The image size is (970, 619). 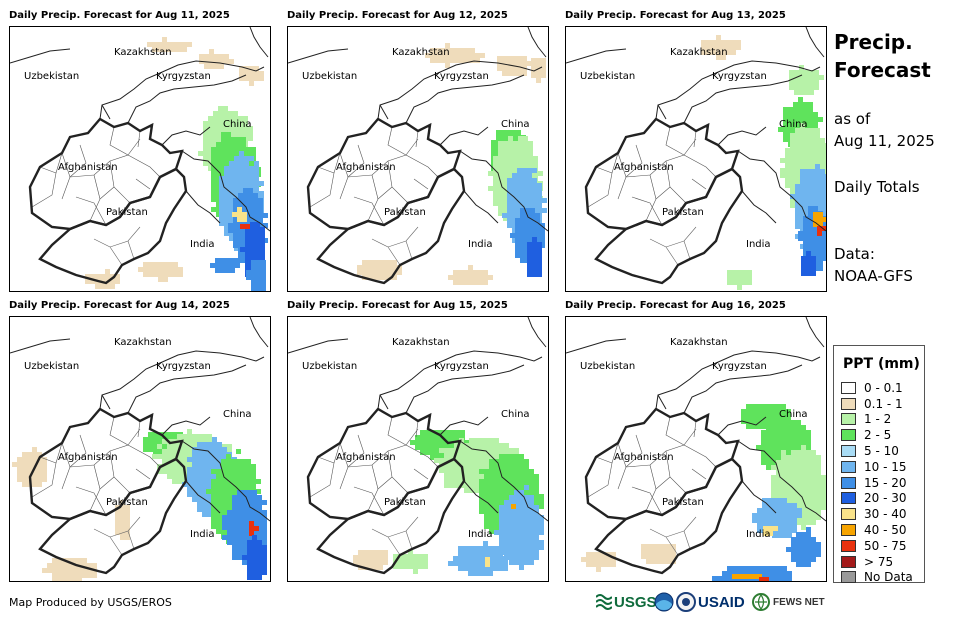 What do you see at coordinates (481, 497) in the screenshot?
I see `international-border` at bounding box center [481, 497].